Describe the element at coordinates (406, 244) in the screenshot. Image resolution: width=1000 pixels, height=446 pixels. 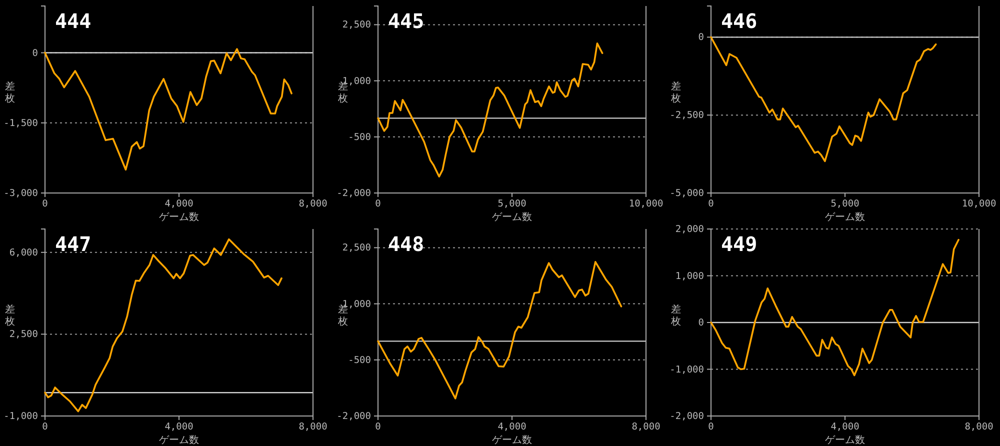
I see `chart-title: 448` at that location.